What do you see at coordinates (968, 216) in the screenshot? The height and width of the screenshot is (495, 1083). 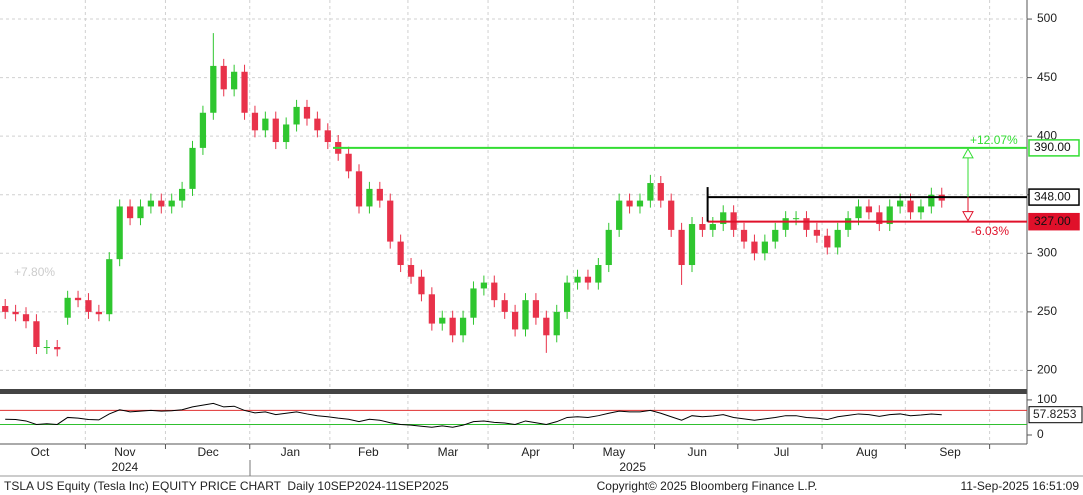 I see `arrow-head` at bounding box center [968, 216].